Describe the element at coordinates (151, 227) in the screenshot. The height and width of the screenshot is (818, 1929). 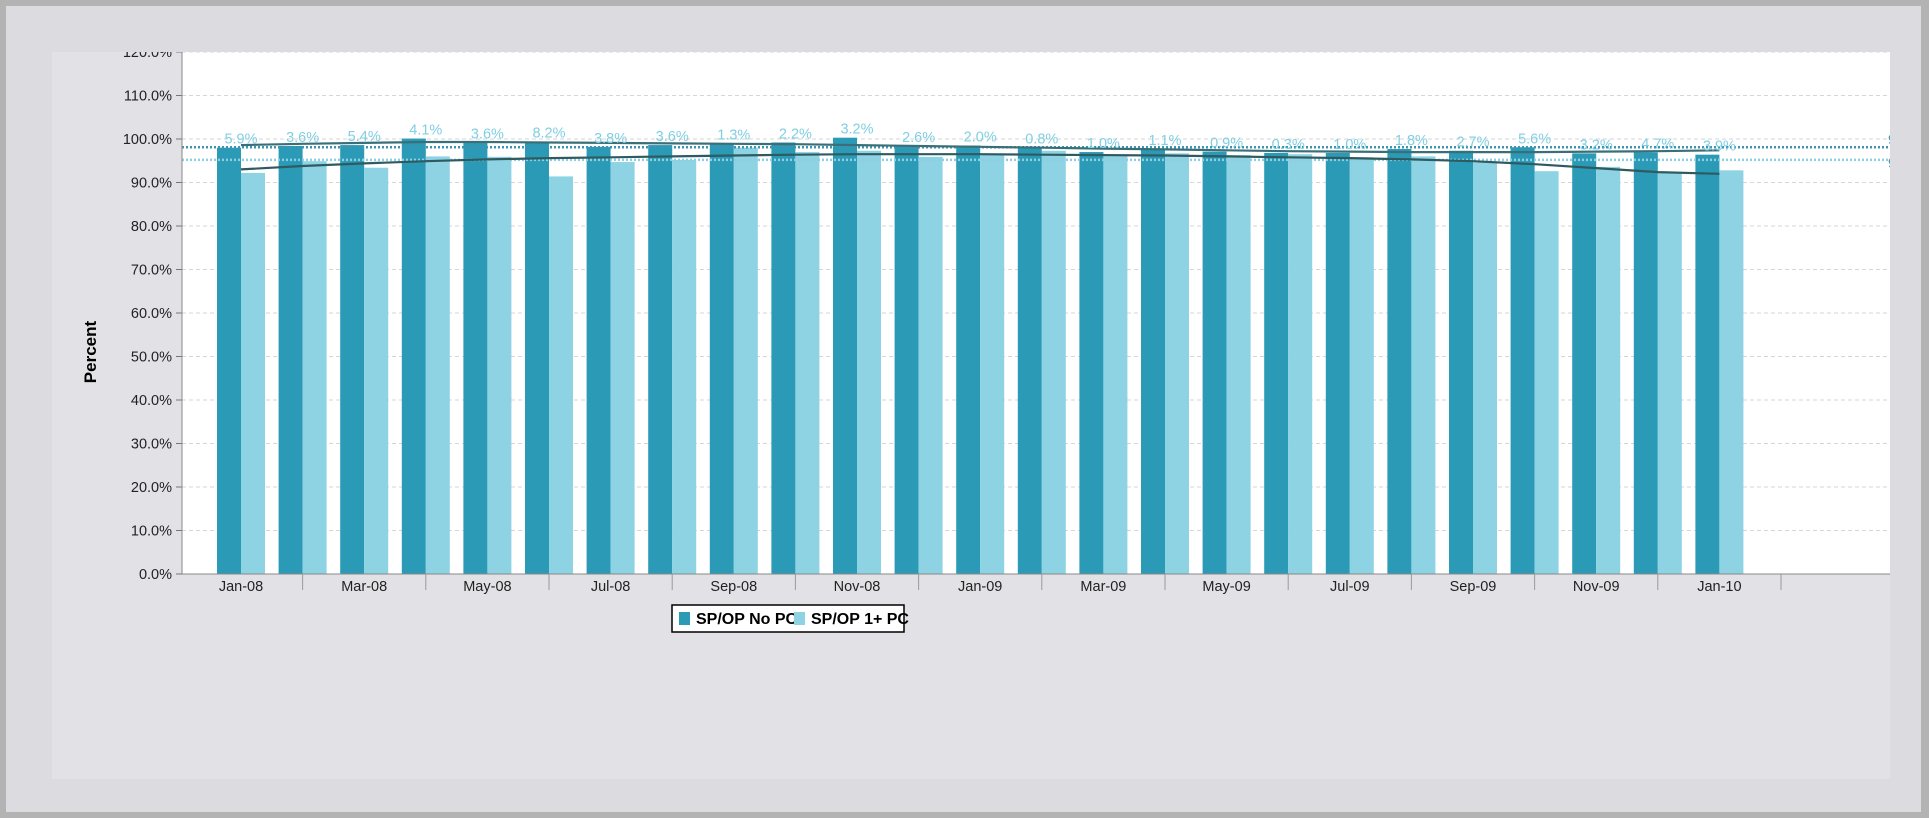
I see `y-tick-label: 80.0%` at that location.